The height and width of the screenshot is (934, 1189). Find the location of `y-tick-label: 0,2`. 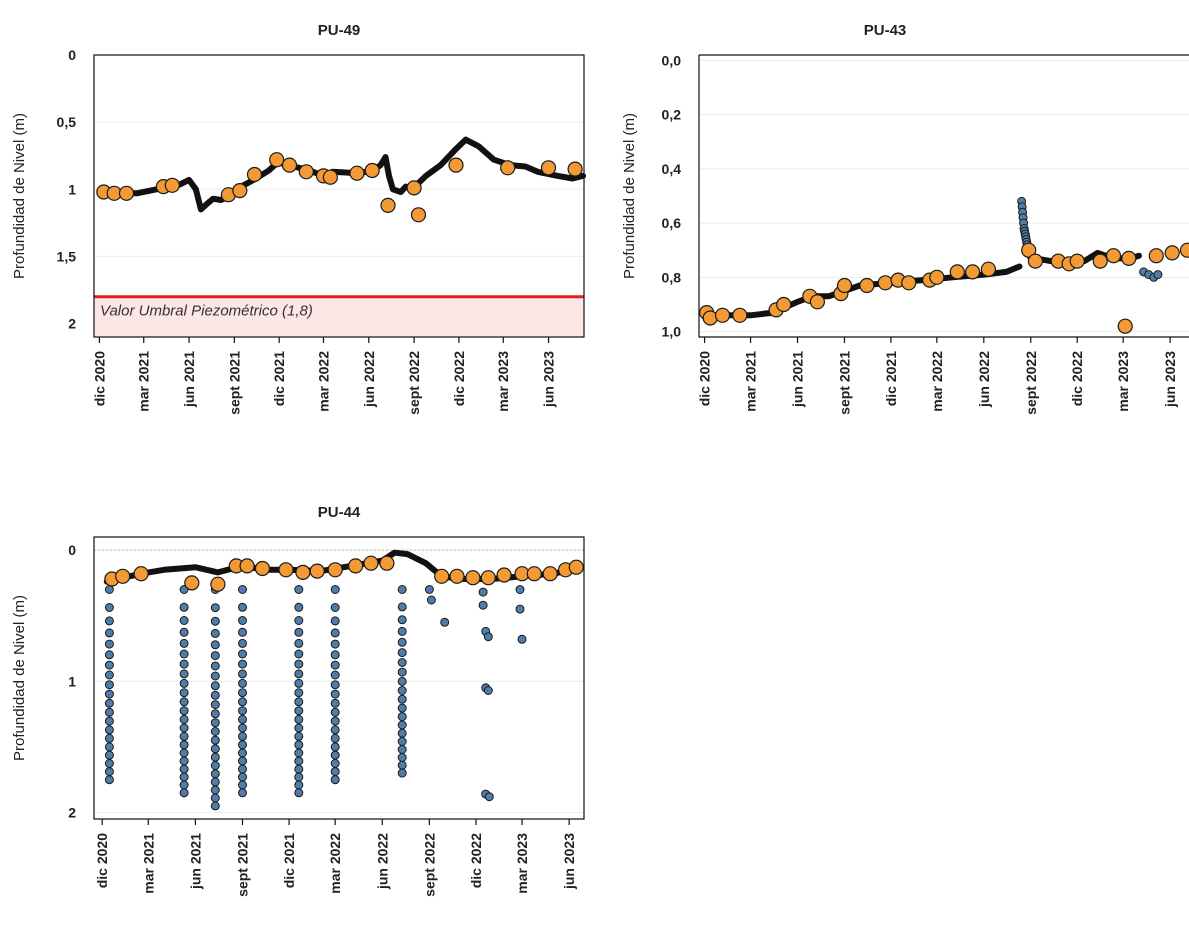

y-tick-label: 0,2 is located at coordinates (672, 115).